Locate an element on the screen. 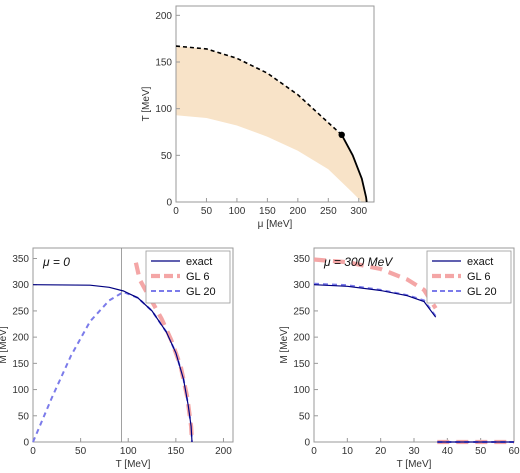 The image size is (520, 473). x-tick-label: 10 is located at coordinates (348, 451).